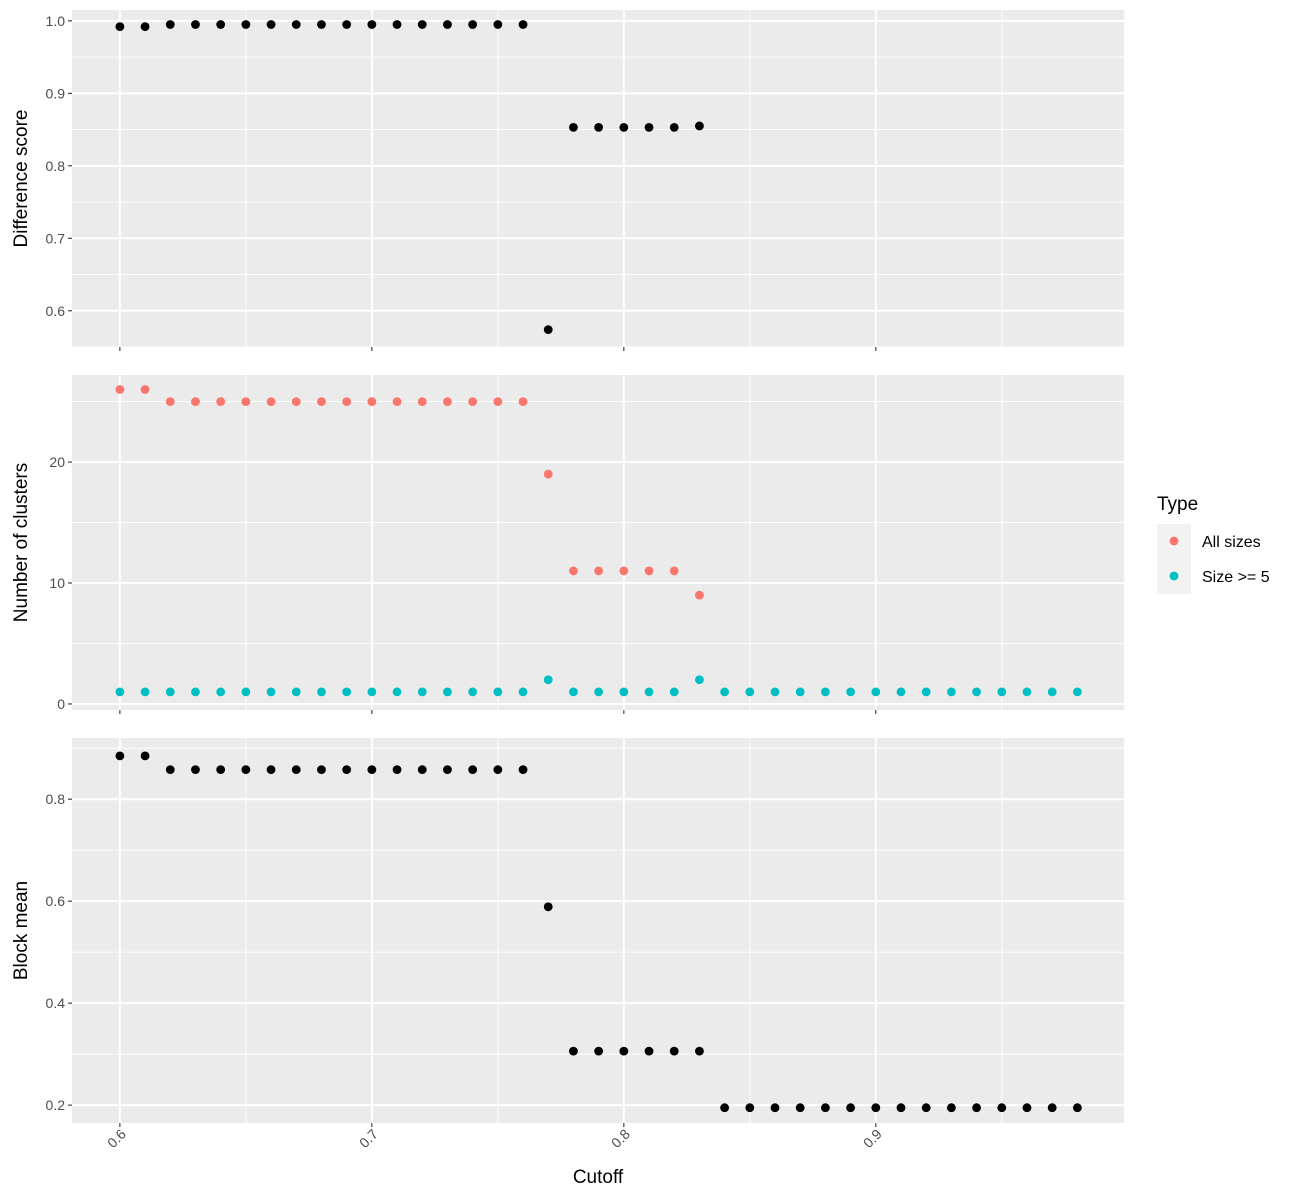  I want to click on x-tick-label: 0.6, so click(116, 1138).